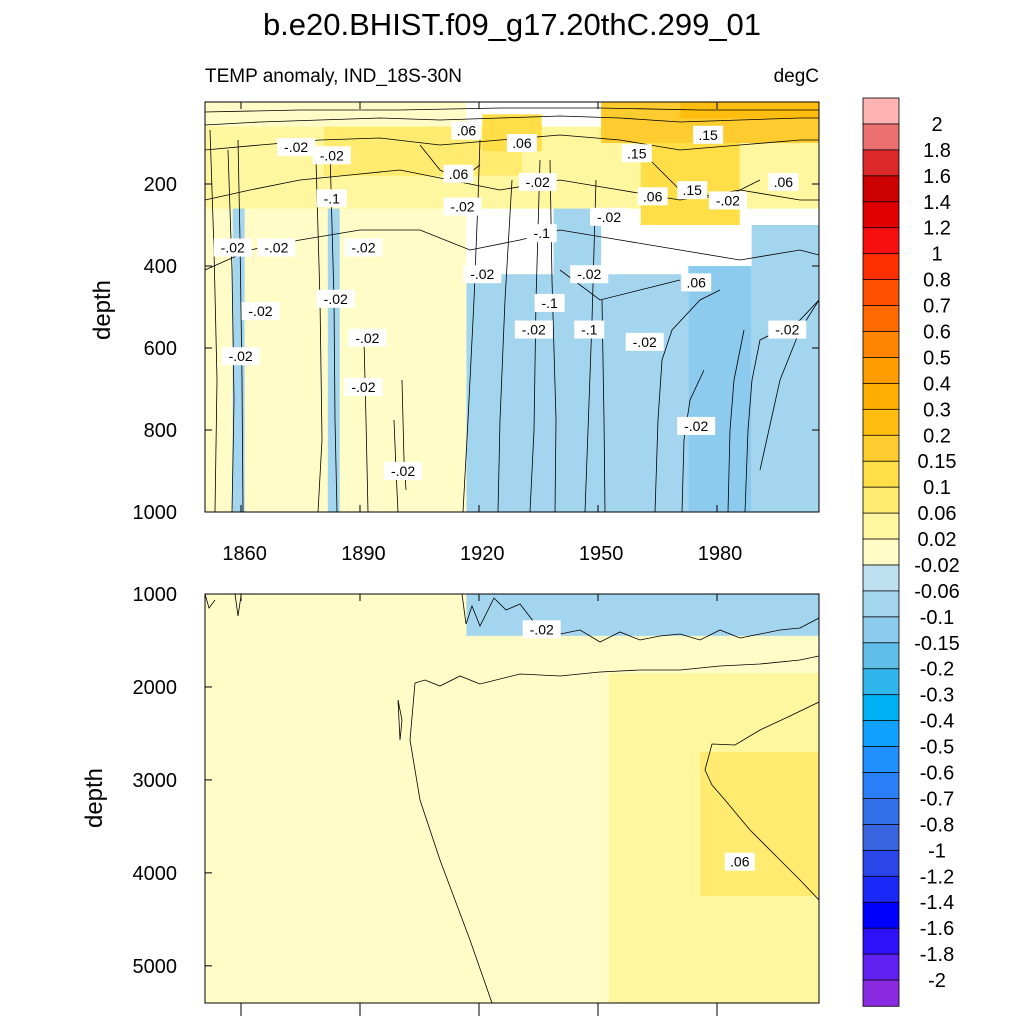 The height and width of the screenshot is (1029, 1024). I want to click on colorbar-tick-label: -1.8, so click(937, 955).